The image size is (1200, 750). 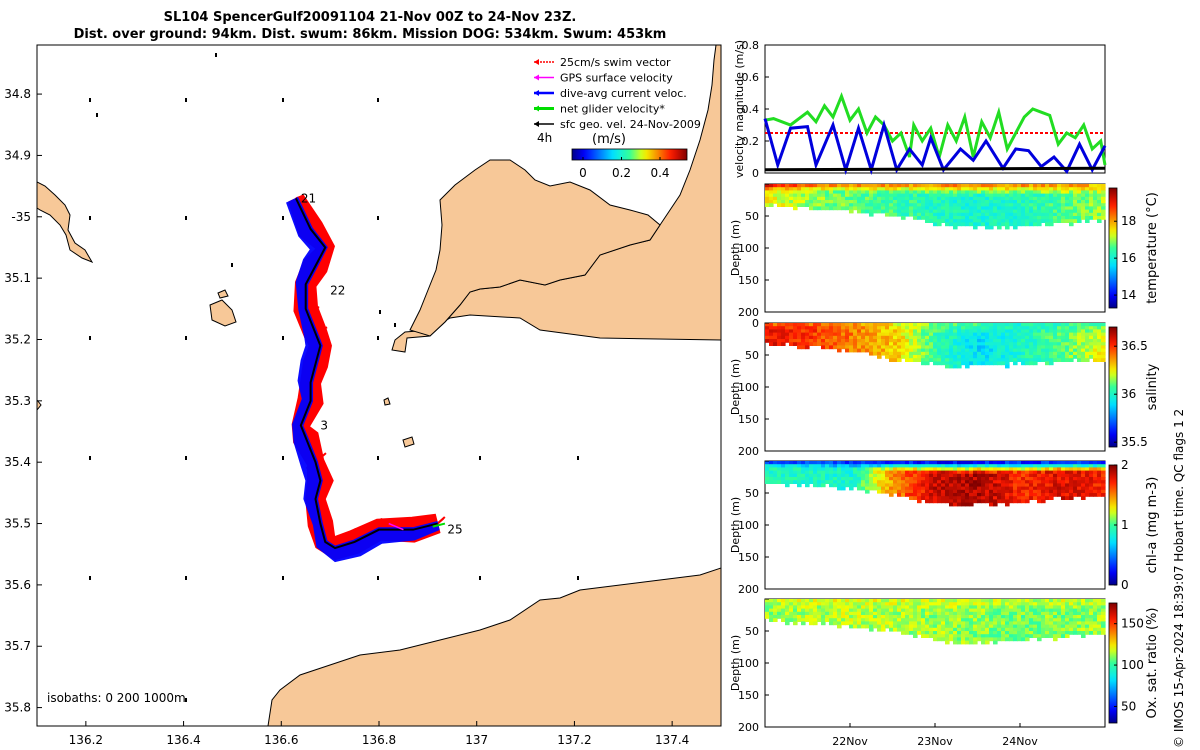 I want to click on map-y-tick-label: 35.8, so click(x=17, y=708).